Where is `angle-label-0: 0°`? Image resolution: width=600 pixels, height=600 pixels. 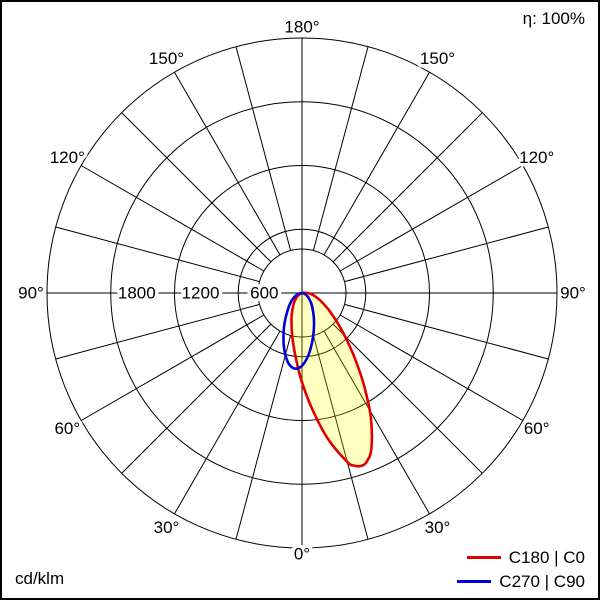
angle-label-0: 0° is located at coordinates (302, 554).